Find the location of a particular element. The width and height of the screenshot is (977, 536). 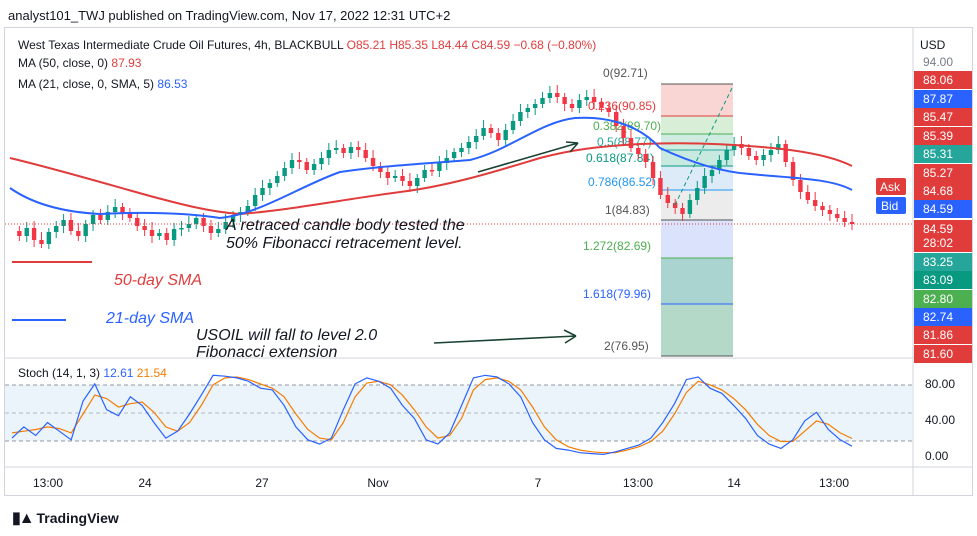

ma21-legend: MA (21, close, 0, SMA, 5) 86.53 is located at coordinates (102, 84).